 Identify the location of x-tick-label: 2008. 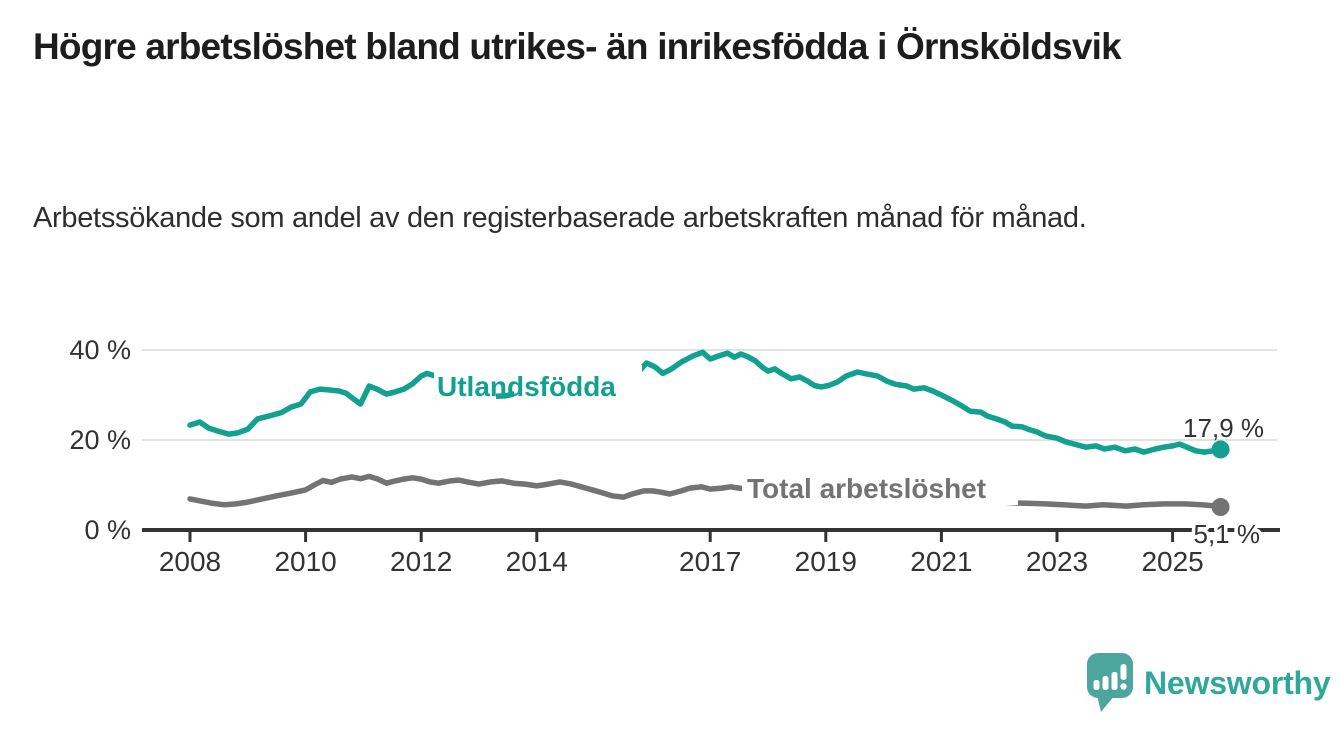
(190, 561).